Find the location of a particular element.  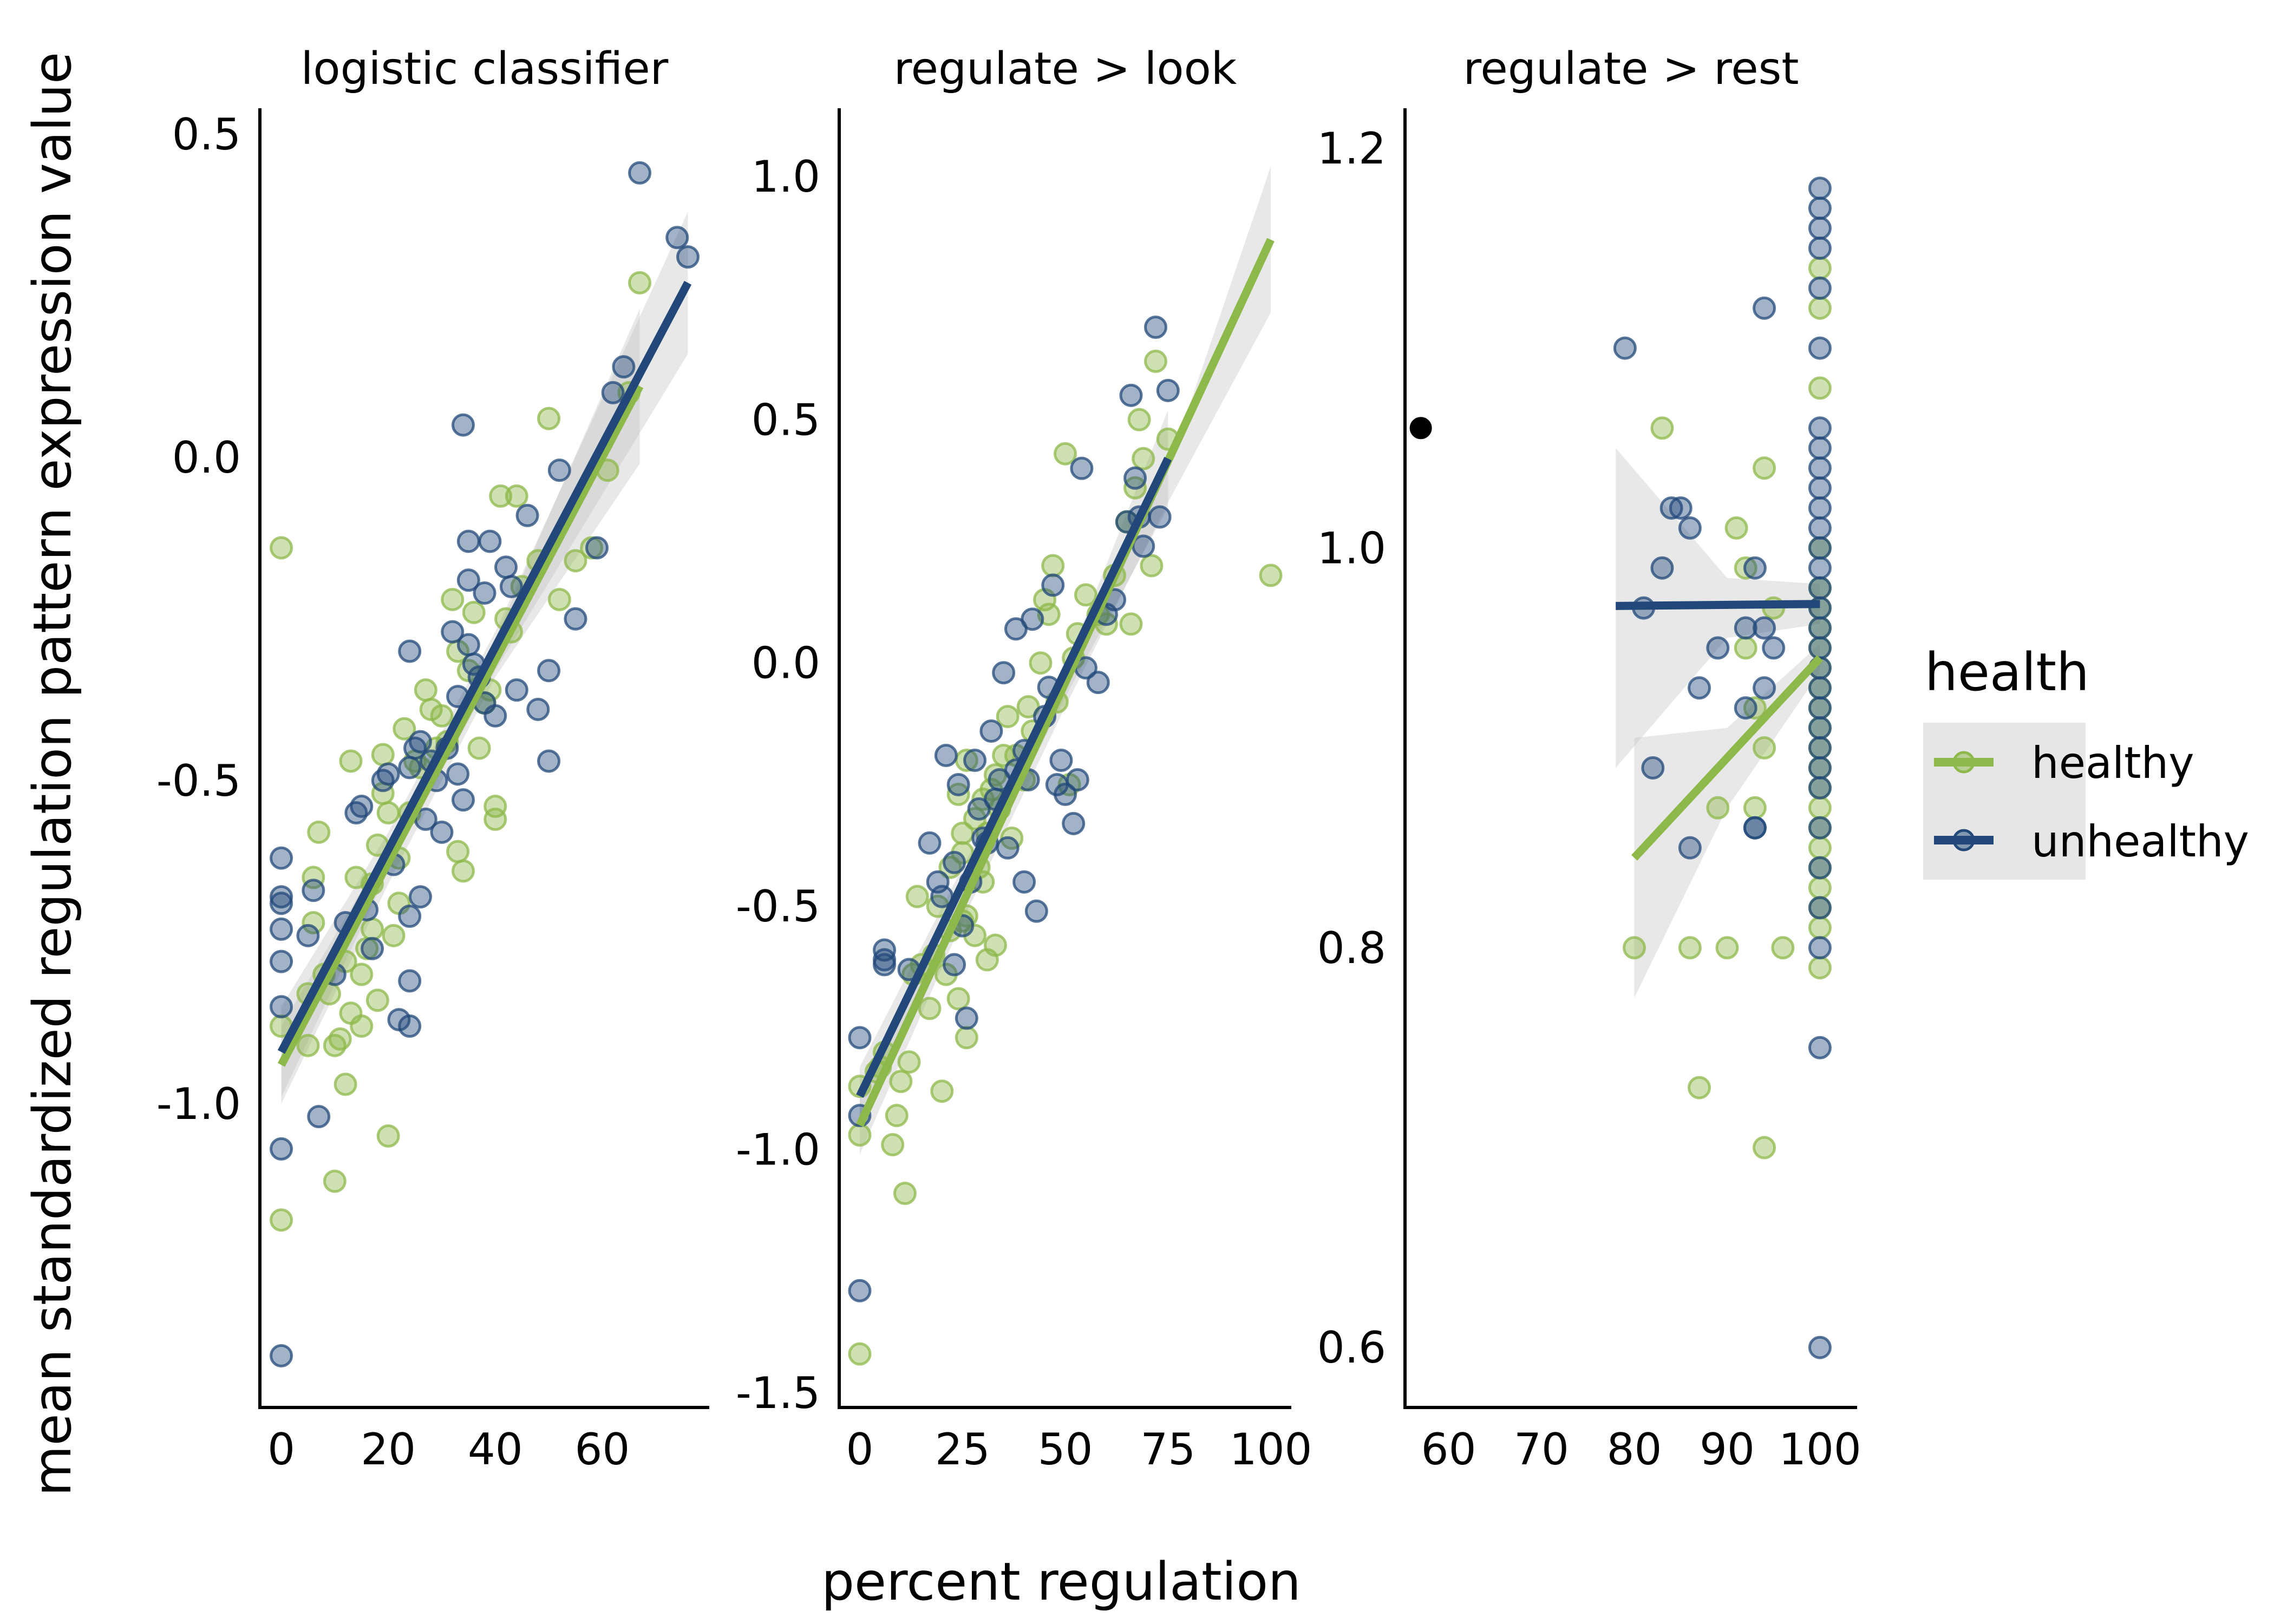

y-tick-label: 1.0 is located at coordinates (1352, 548).